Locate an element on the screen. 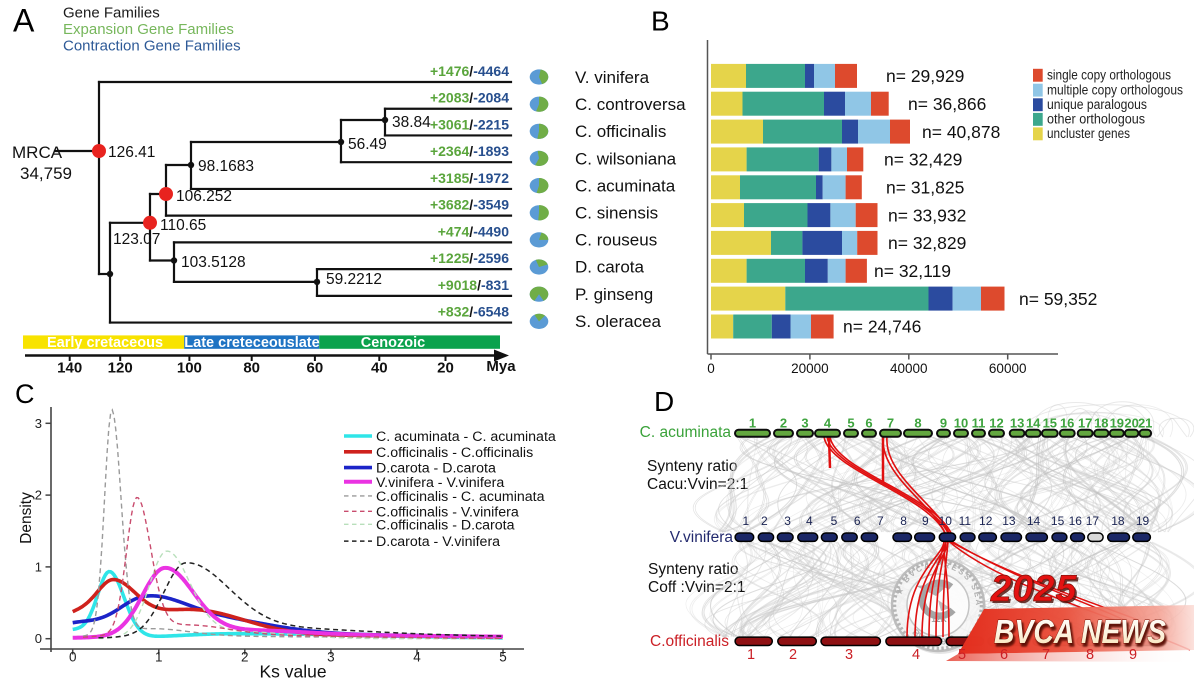 The width and height of the screenshot is (1194, 695). svg-text: unique paralogous is located at coordinates (1097, 104).